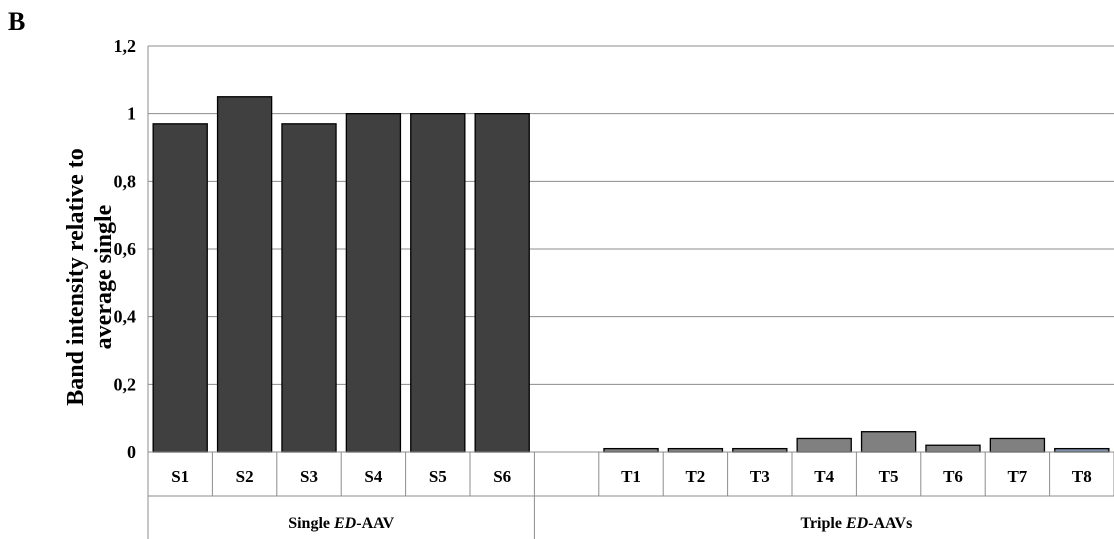 The height and width of the screenshot is (539, 1114). I want to click on category-labels: S1 S2 S3 S4 S5 S6 T1 T2 T3 T4 T5 T6 T7 T8, so click(631, 476).